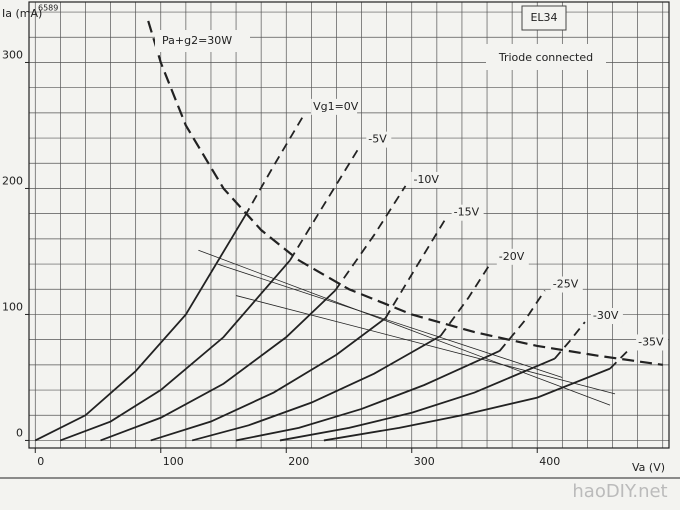  I want to click on title-box, so click(544, 18).